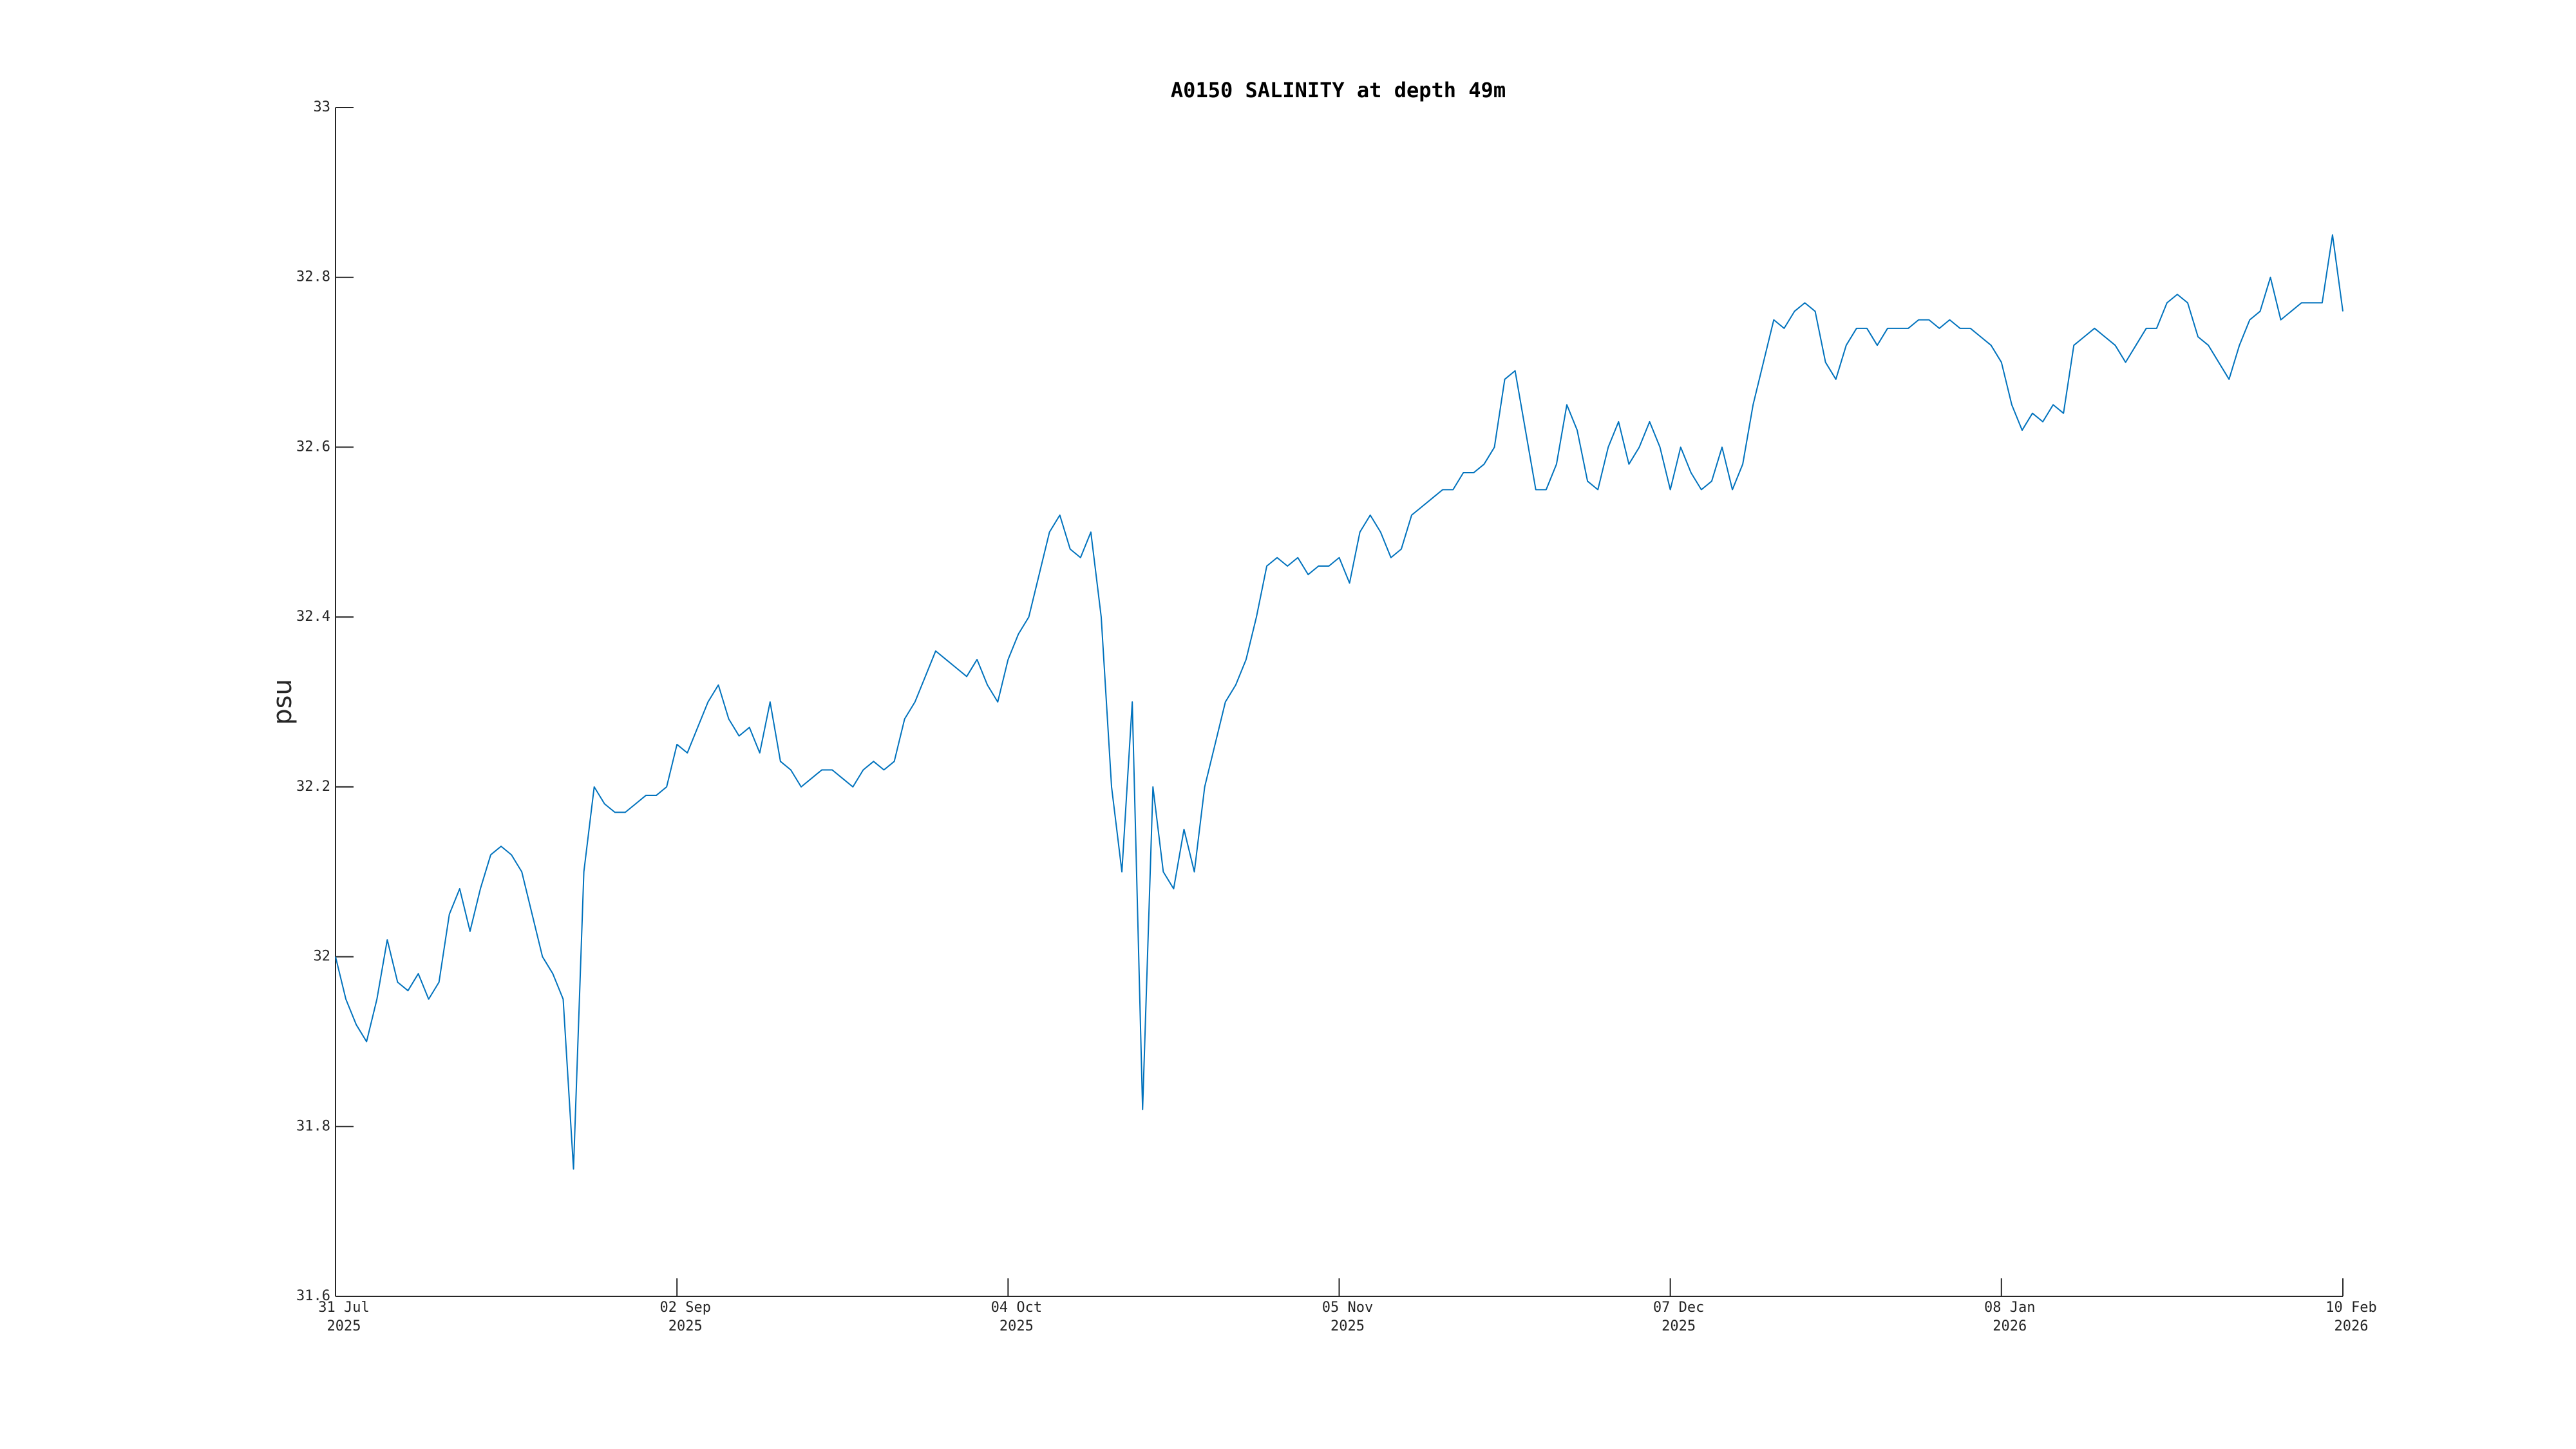  What do you see at coordinates (322, 107) in the screenshot?
I see `y-tick-label: 33` at bounding box center [322, 107].